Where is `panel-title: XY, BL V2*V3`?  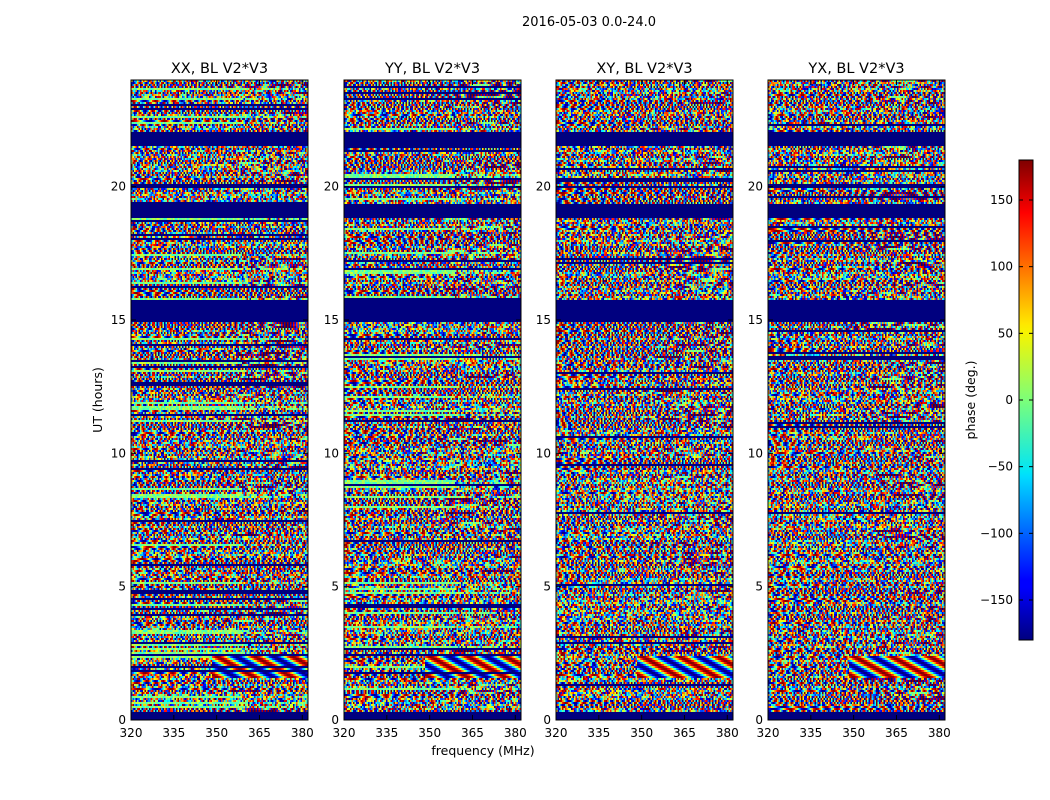 panel-title: XY, BL V2*V3 is located at coordinates (644, 69).